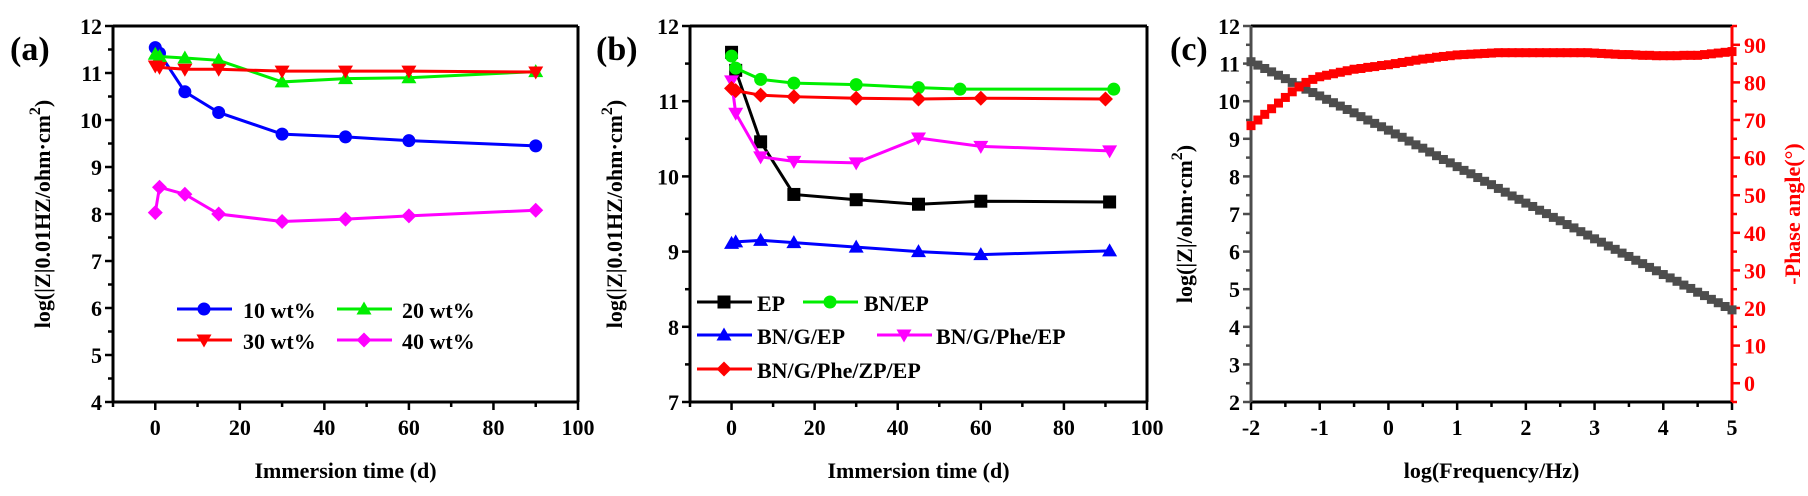  I want to click on series-bn-g-phe-ep, so click(921, 123).